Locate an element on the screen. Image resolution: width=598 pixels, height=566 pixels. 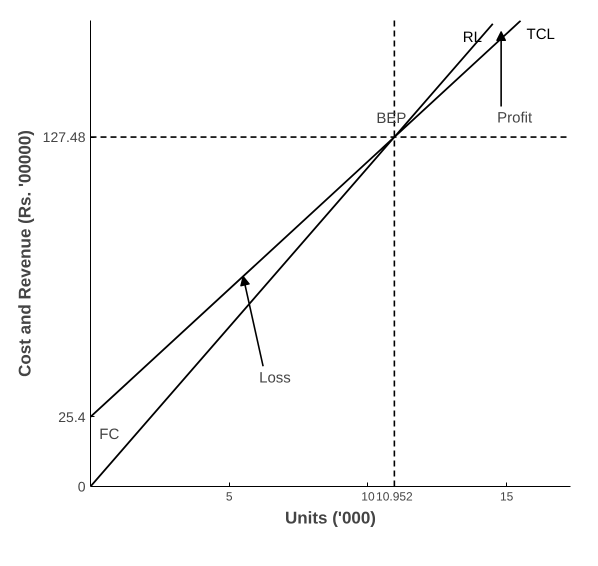
x-tick-label: 15 is located at coordinates (507, 497).